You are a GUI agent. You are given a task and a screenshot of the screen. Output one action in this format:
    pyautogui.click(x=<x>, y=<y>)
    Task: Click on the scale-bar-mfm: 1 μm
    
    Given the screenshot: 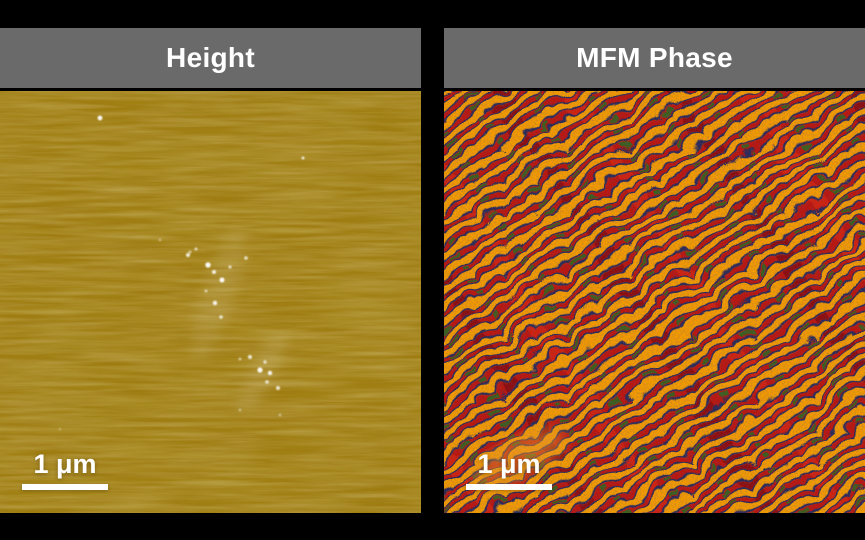 What is the action you would take?
    pyautogui.click(x=509, y=470)
    